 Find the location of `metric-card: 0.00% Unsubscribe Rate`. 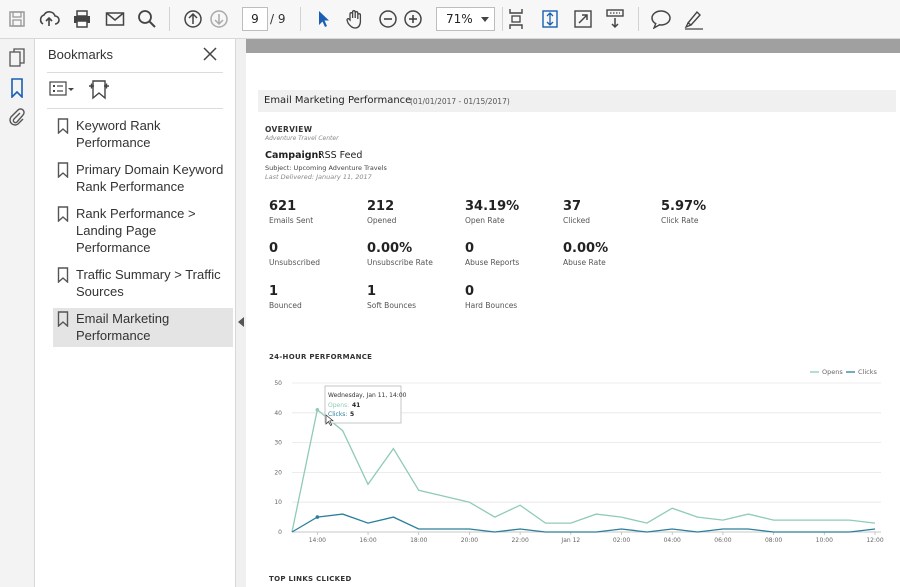

metric-card: 0.00% Unsubscribe Rate is located at coordinates (414, 254).